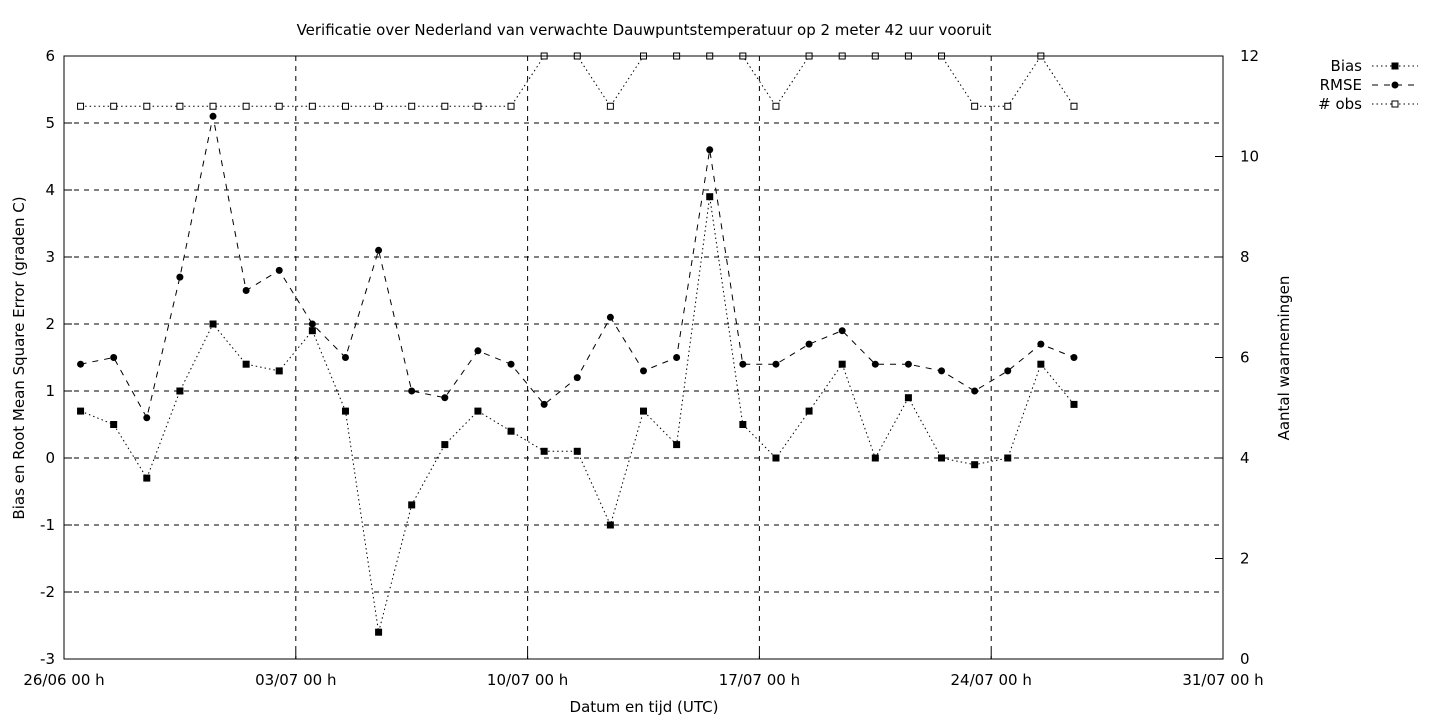 The height and width of the screenshot is (724, 1440). I want to click on y2-tick-label: 6, so click(1245, 358).